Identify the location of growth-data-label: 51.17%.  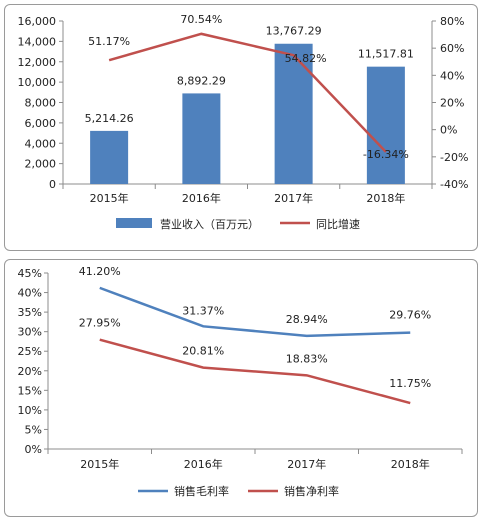
(109, 41).